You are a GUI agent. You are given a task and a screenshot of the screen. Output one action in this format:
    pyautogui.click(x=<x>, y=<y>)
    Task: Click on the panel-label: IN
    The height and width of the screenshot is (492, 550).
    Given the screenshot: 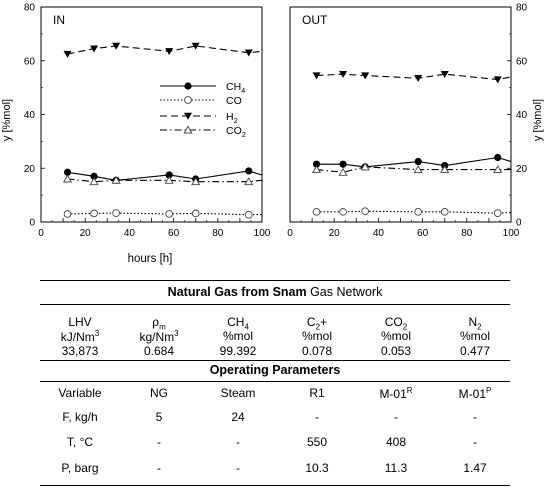 What is the action you would take?
    pyautogui.click(x=59, y=20)
    